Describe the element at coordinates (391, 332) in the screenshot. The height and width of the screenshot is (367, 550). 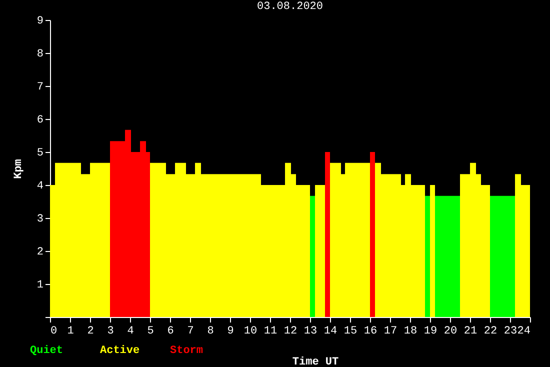
I see `x-tick-label: 17` at that location.